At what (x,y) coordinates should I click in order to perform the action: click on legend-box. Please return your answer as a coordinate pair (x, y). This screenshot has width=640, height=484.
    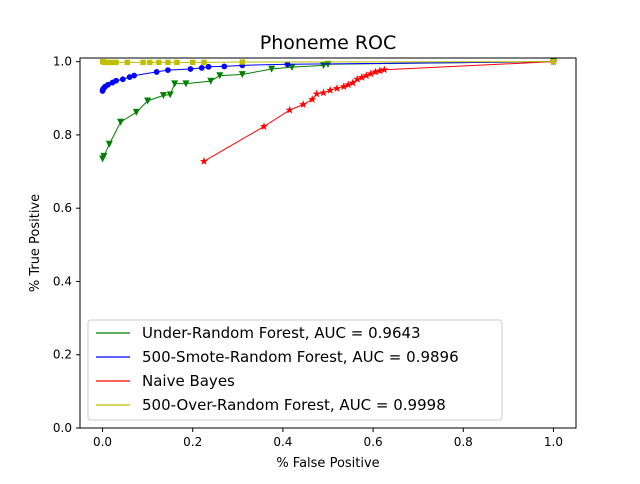
    Looking at the image, I should click on (295, 370).